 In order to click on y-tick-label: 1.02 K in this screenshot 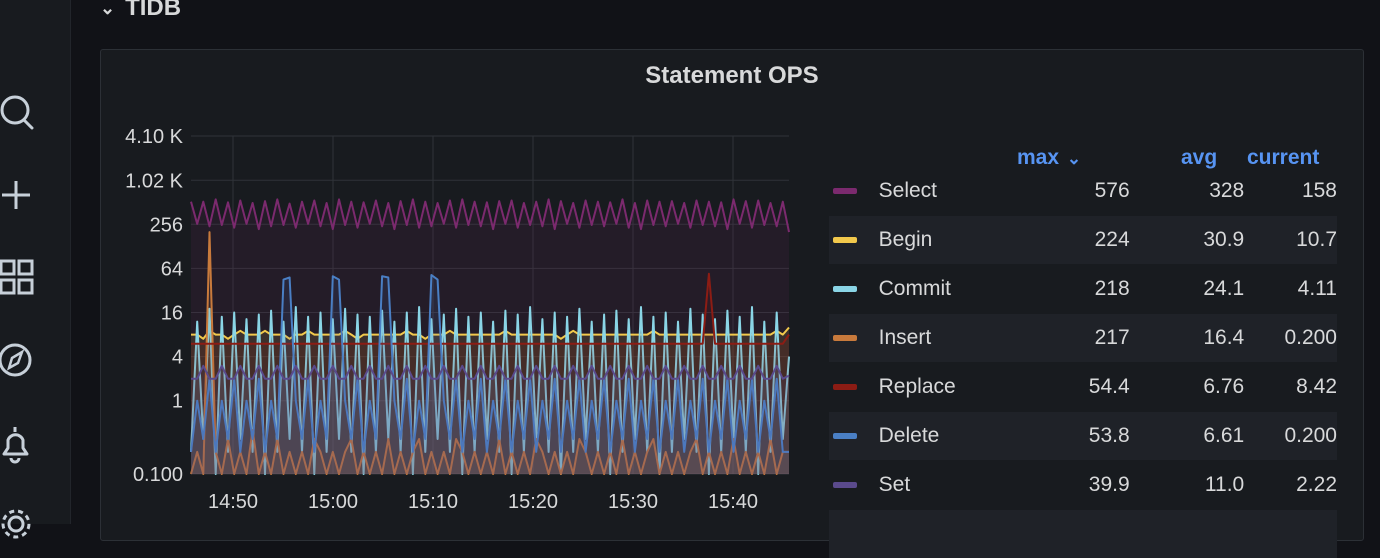, I will do `click(154, 181)`.